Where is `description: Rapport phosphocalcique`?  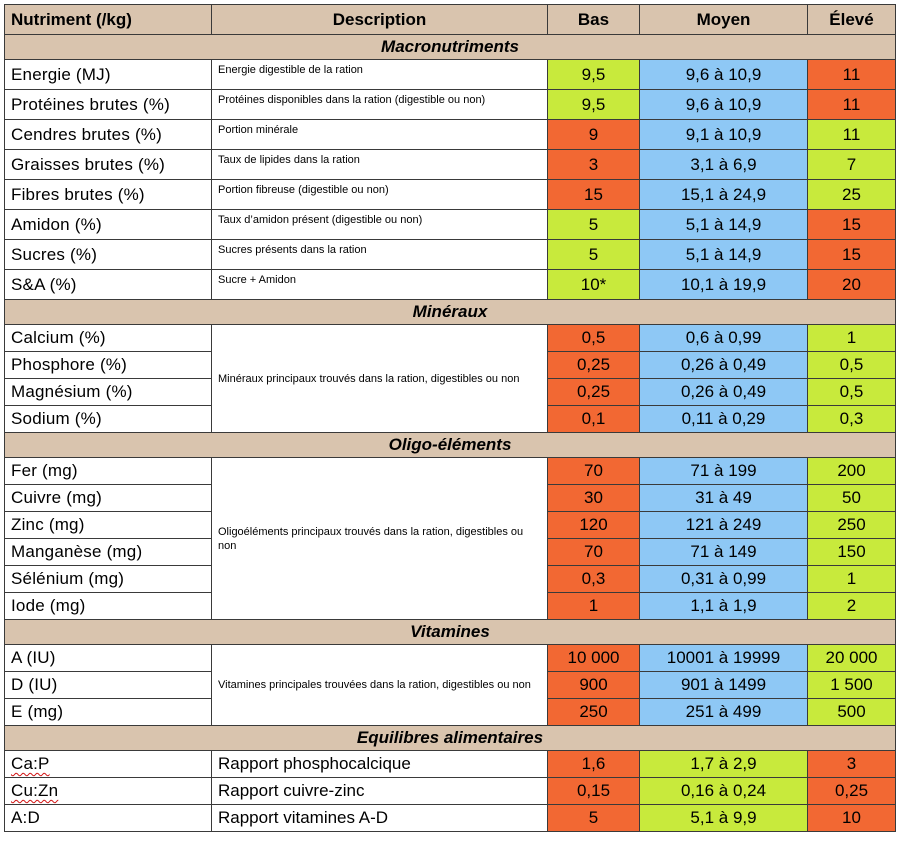
description: Rapport phosphocalcique is located at coordinates (379, 764).